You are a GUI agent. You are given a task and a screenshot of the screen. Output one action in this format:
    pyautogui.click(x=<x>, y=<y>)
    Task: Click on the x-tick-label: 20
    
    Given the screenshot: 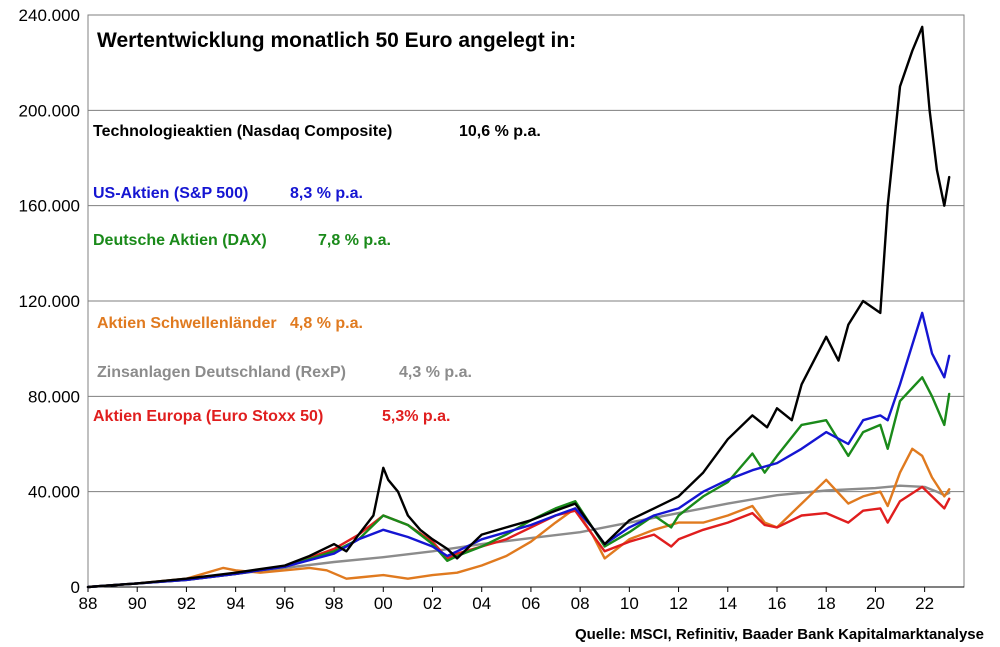 What is the action you would take?
    pyautogui.click(x=875, y=603)
    